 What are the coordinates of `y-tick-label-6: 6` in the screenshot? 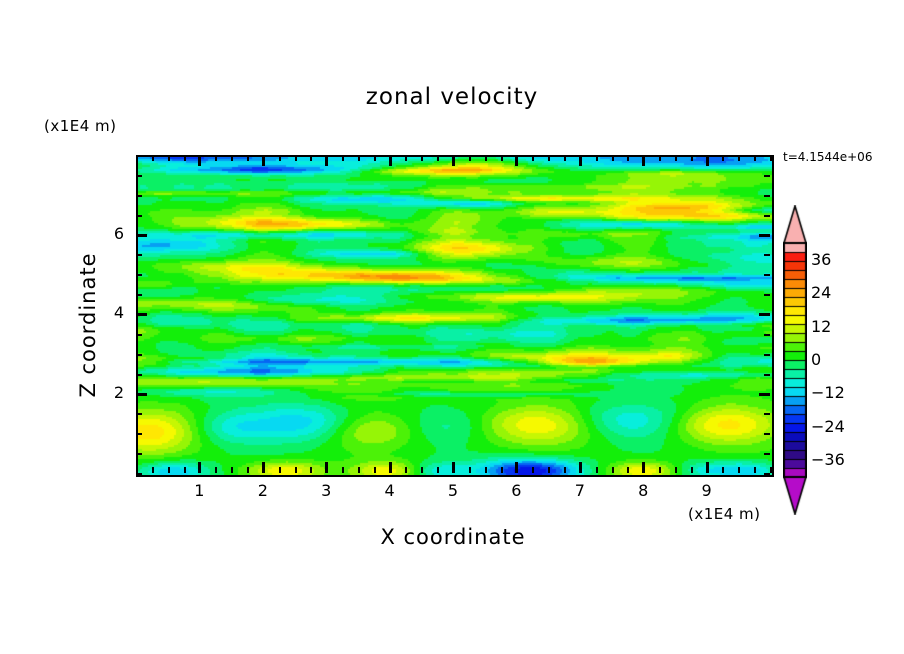 It's located at (118, 233).